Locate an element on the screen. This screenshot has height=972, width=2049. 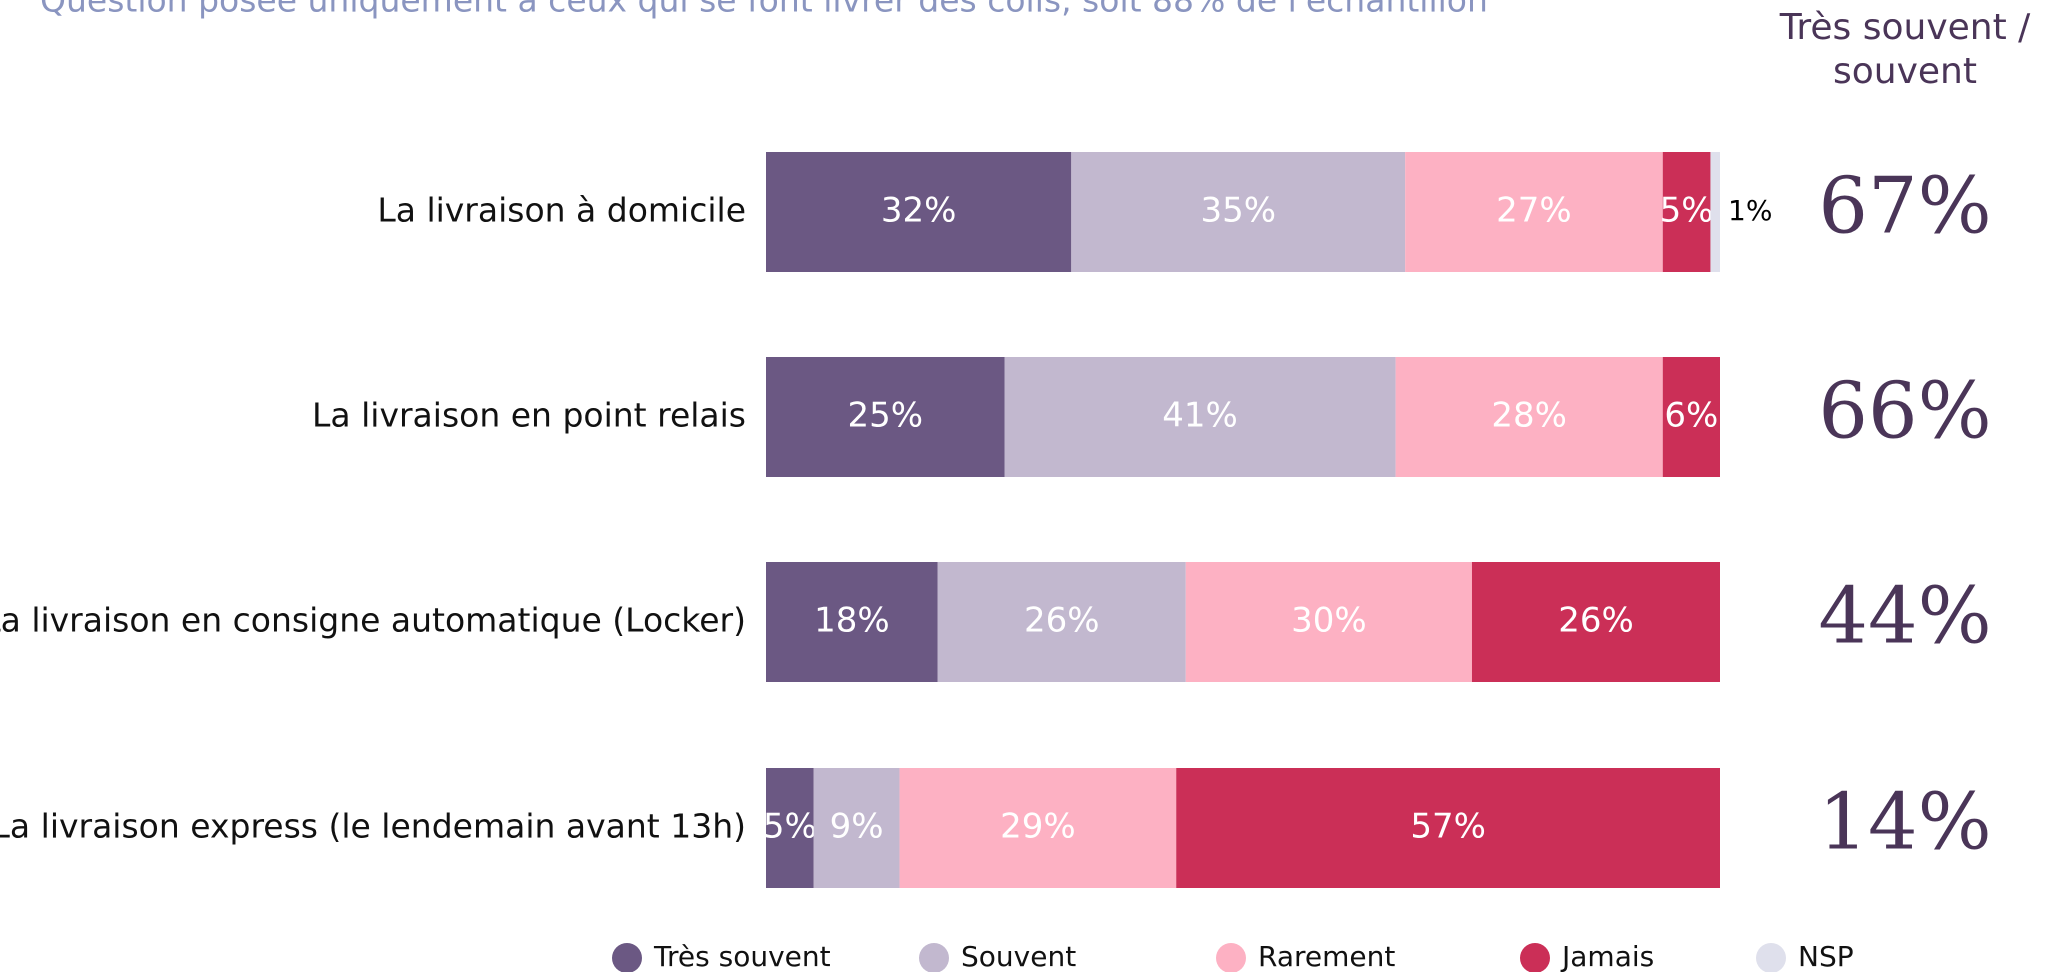
data-label: 1% is located at coordinates (1750, 210).